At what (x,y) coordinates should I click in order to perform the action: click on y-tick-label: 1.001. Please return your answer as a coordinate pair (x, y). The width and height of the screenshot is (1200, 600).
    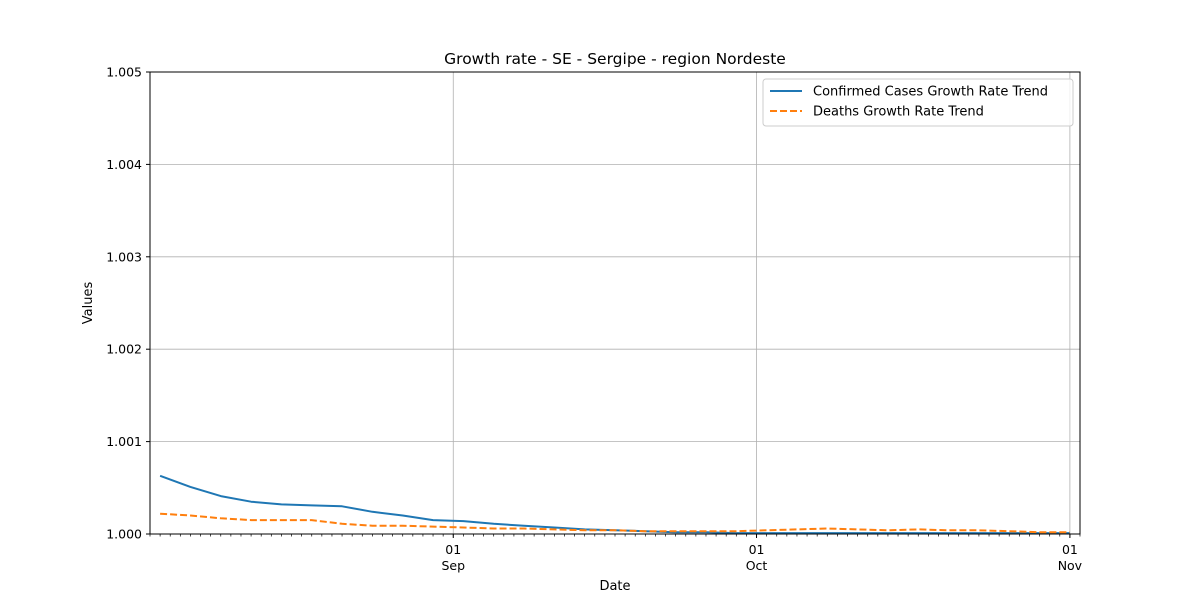
    Looking at the image, I should click on (124, 441).